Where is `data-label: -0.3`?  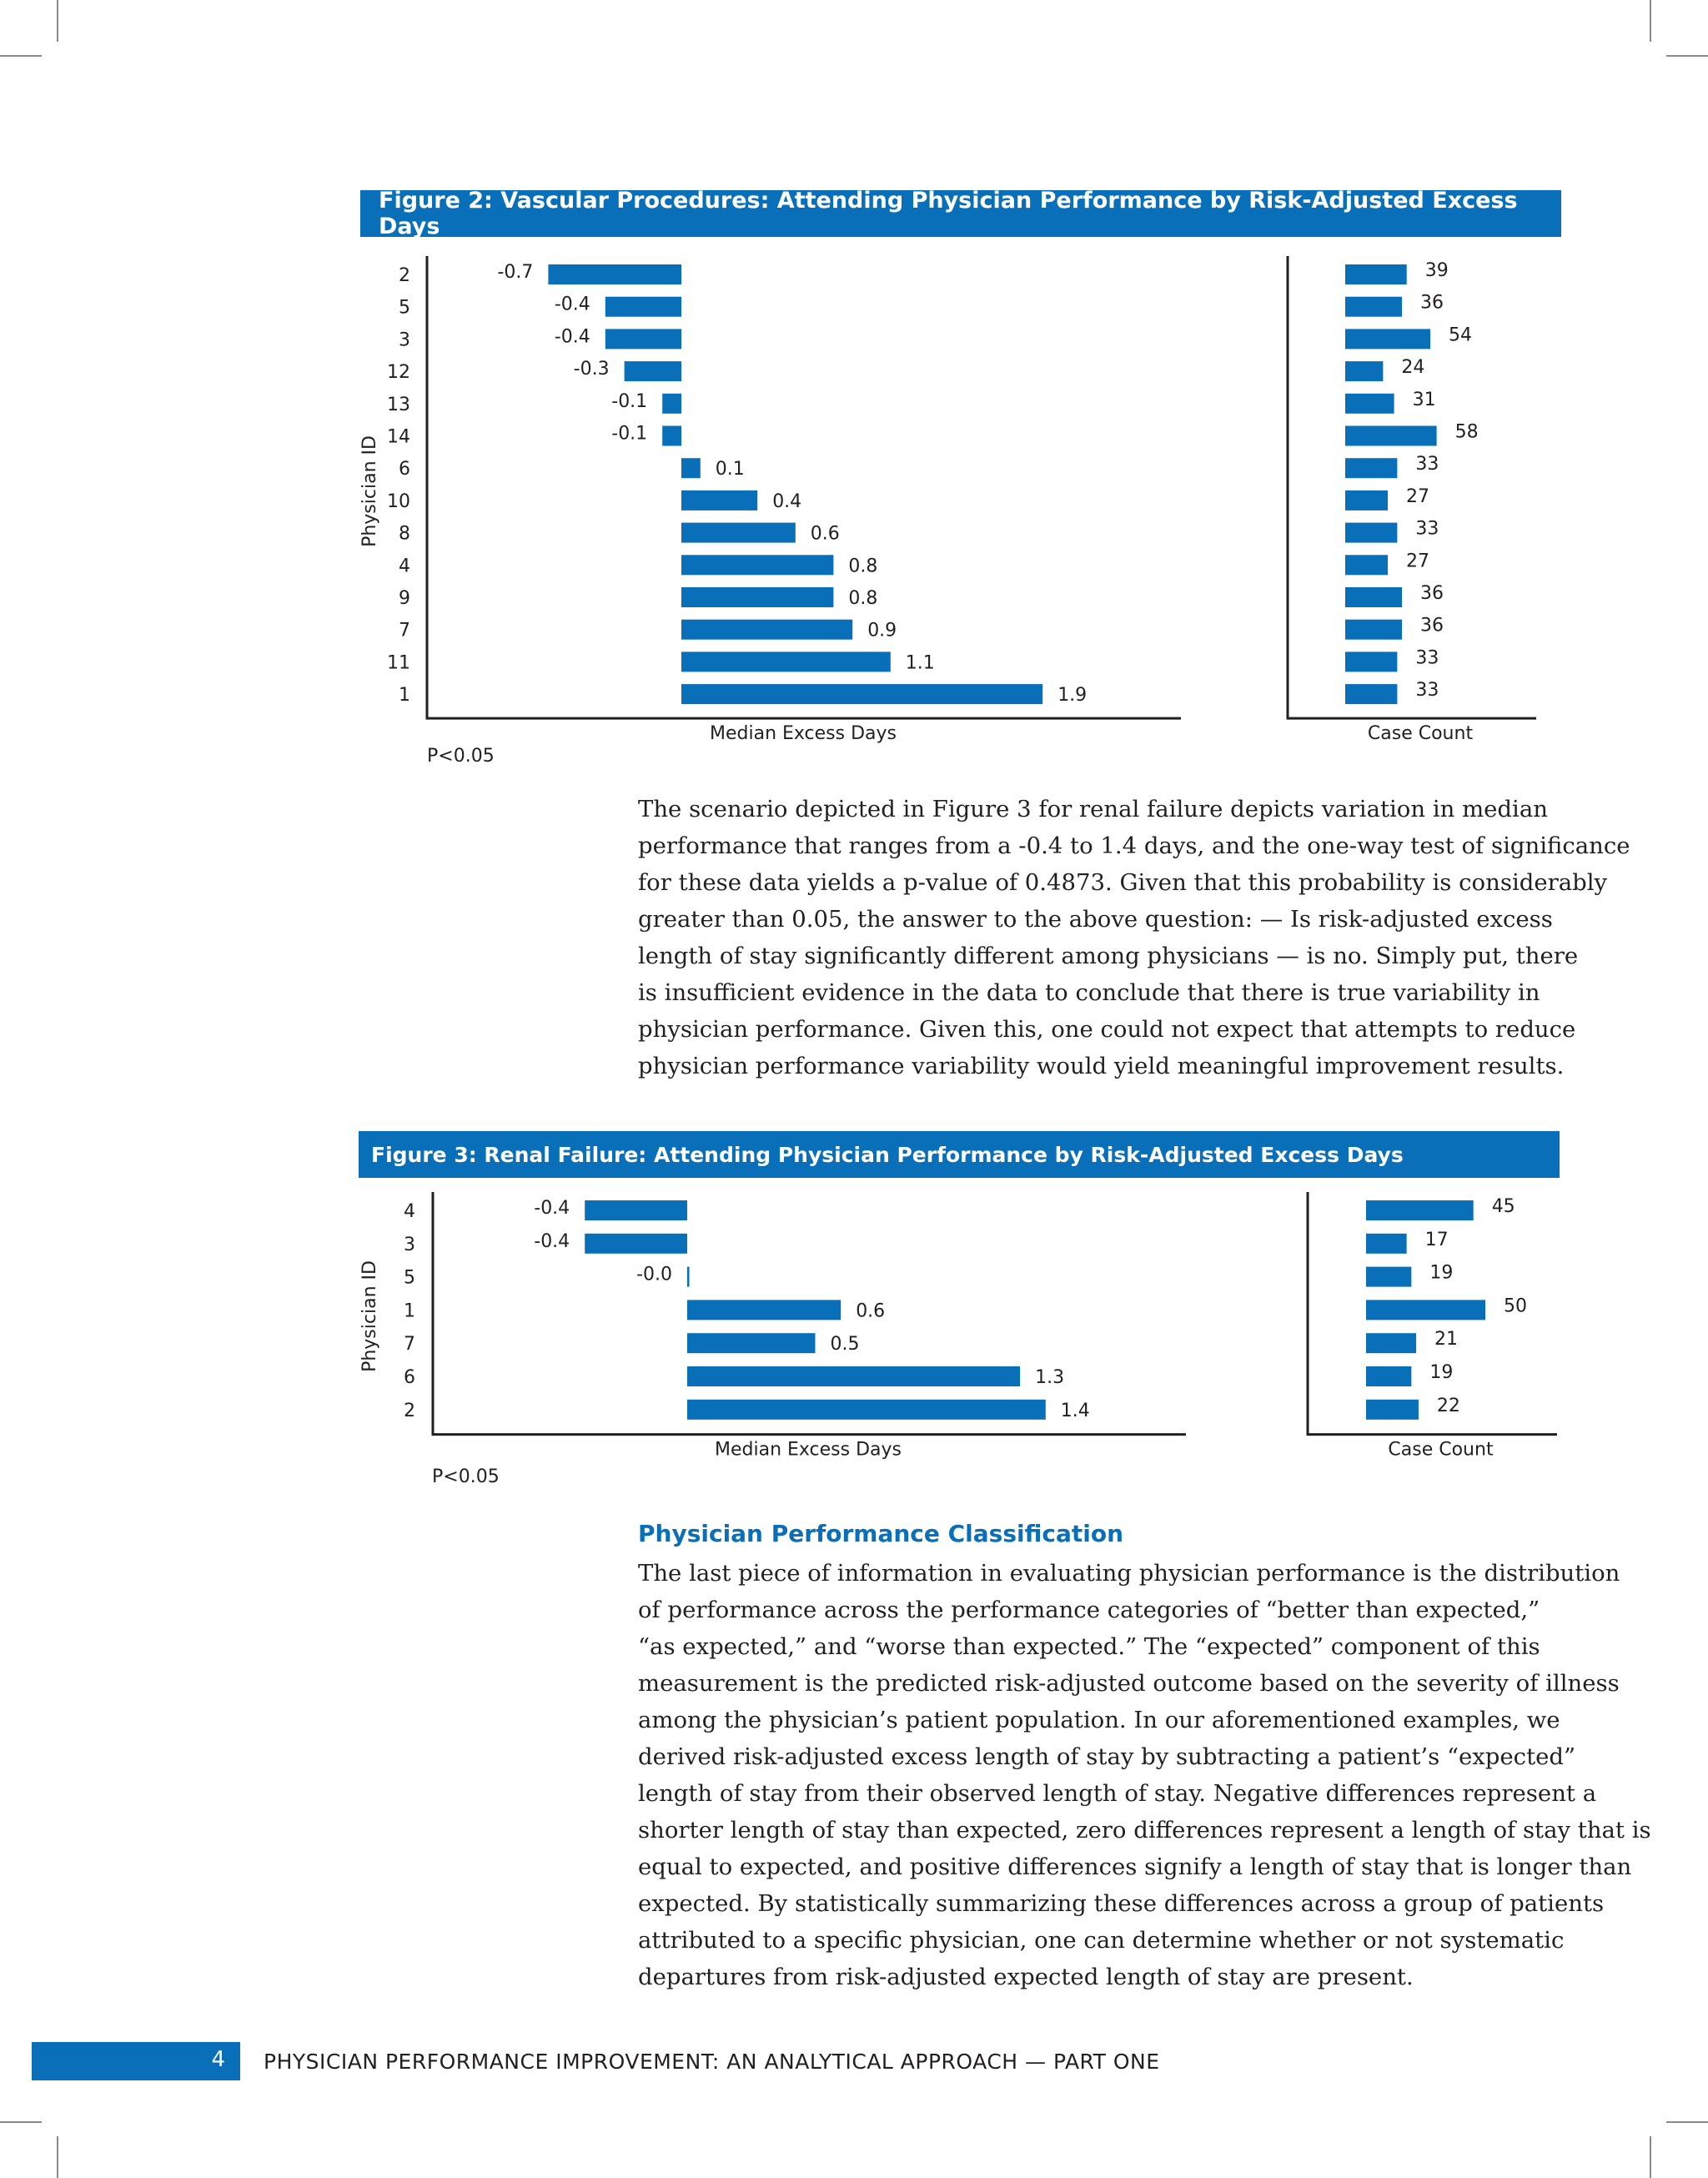
data-label: -0.3 is located at coordinates (592, 369).